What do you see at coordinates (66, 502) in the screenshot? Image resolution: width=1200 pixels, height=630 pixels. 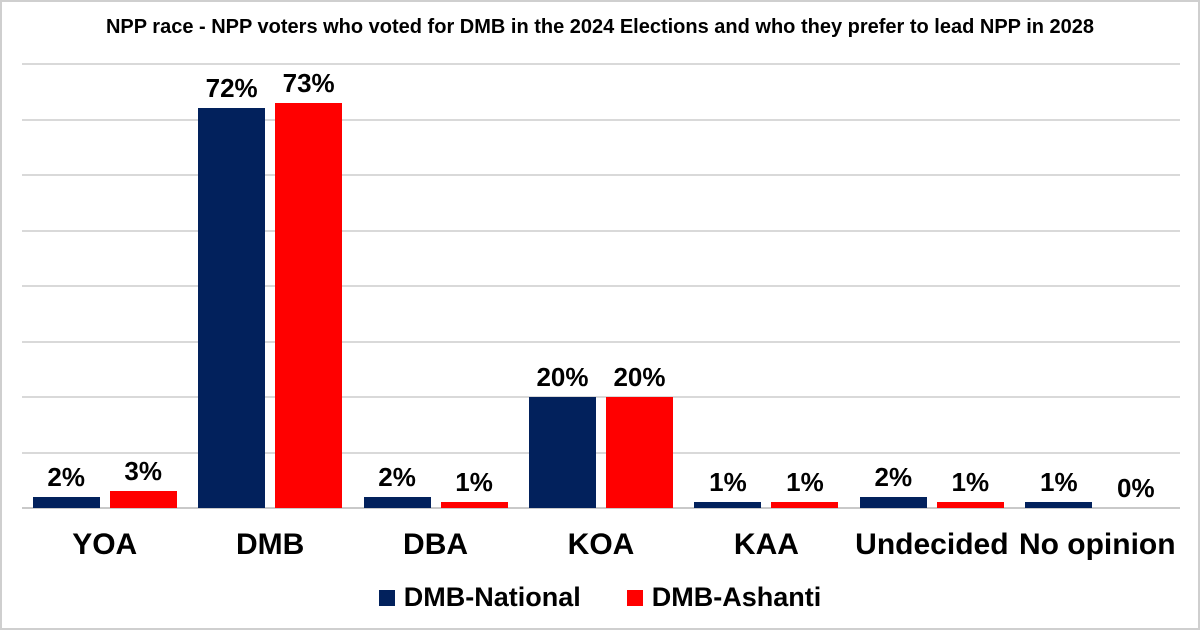 I see `bar-DMB-National-YOA` at bounding box center [66, 502].